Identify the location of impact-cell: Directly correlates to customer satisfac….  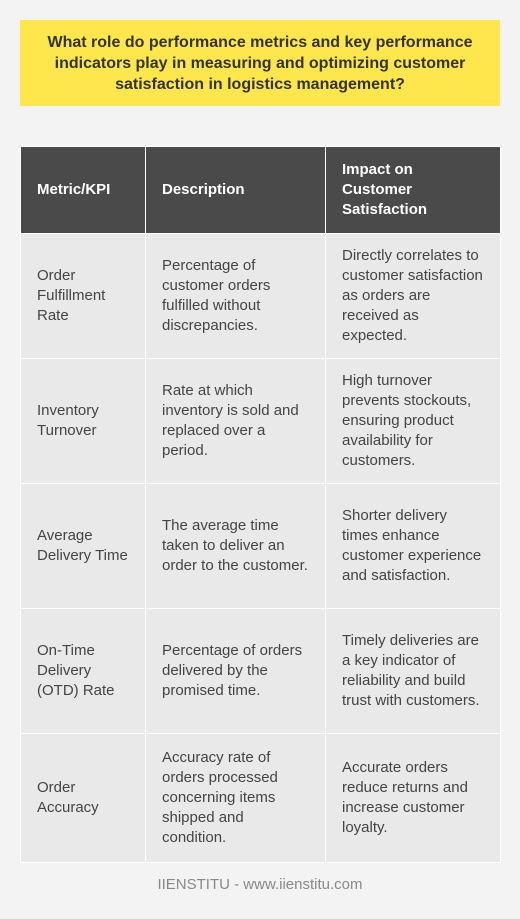
(413, 296).